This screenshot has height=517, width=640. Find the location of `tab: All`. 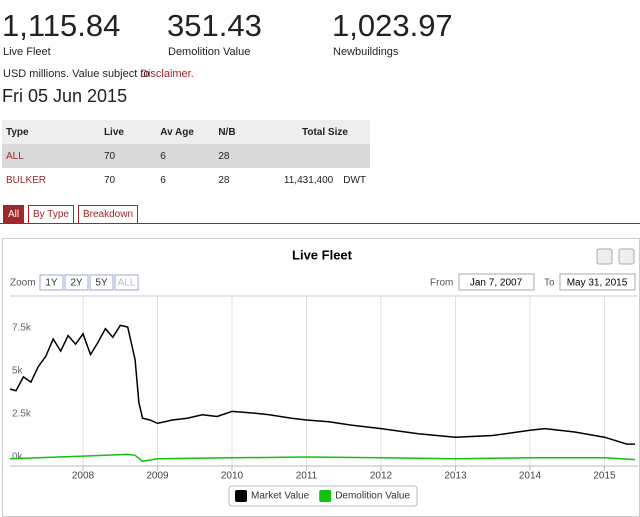

tab: All is located at coordinates (14, 214).